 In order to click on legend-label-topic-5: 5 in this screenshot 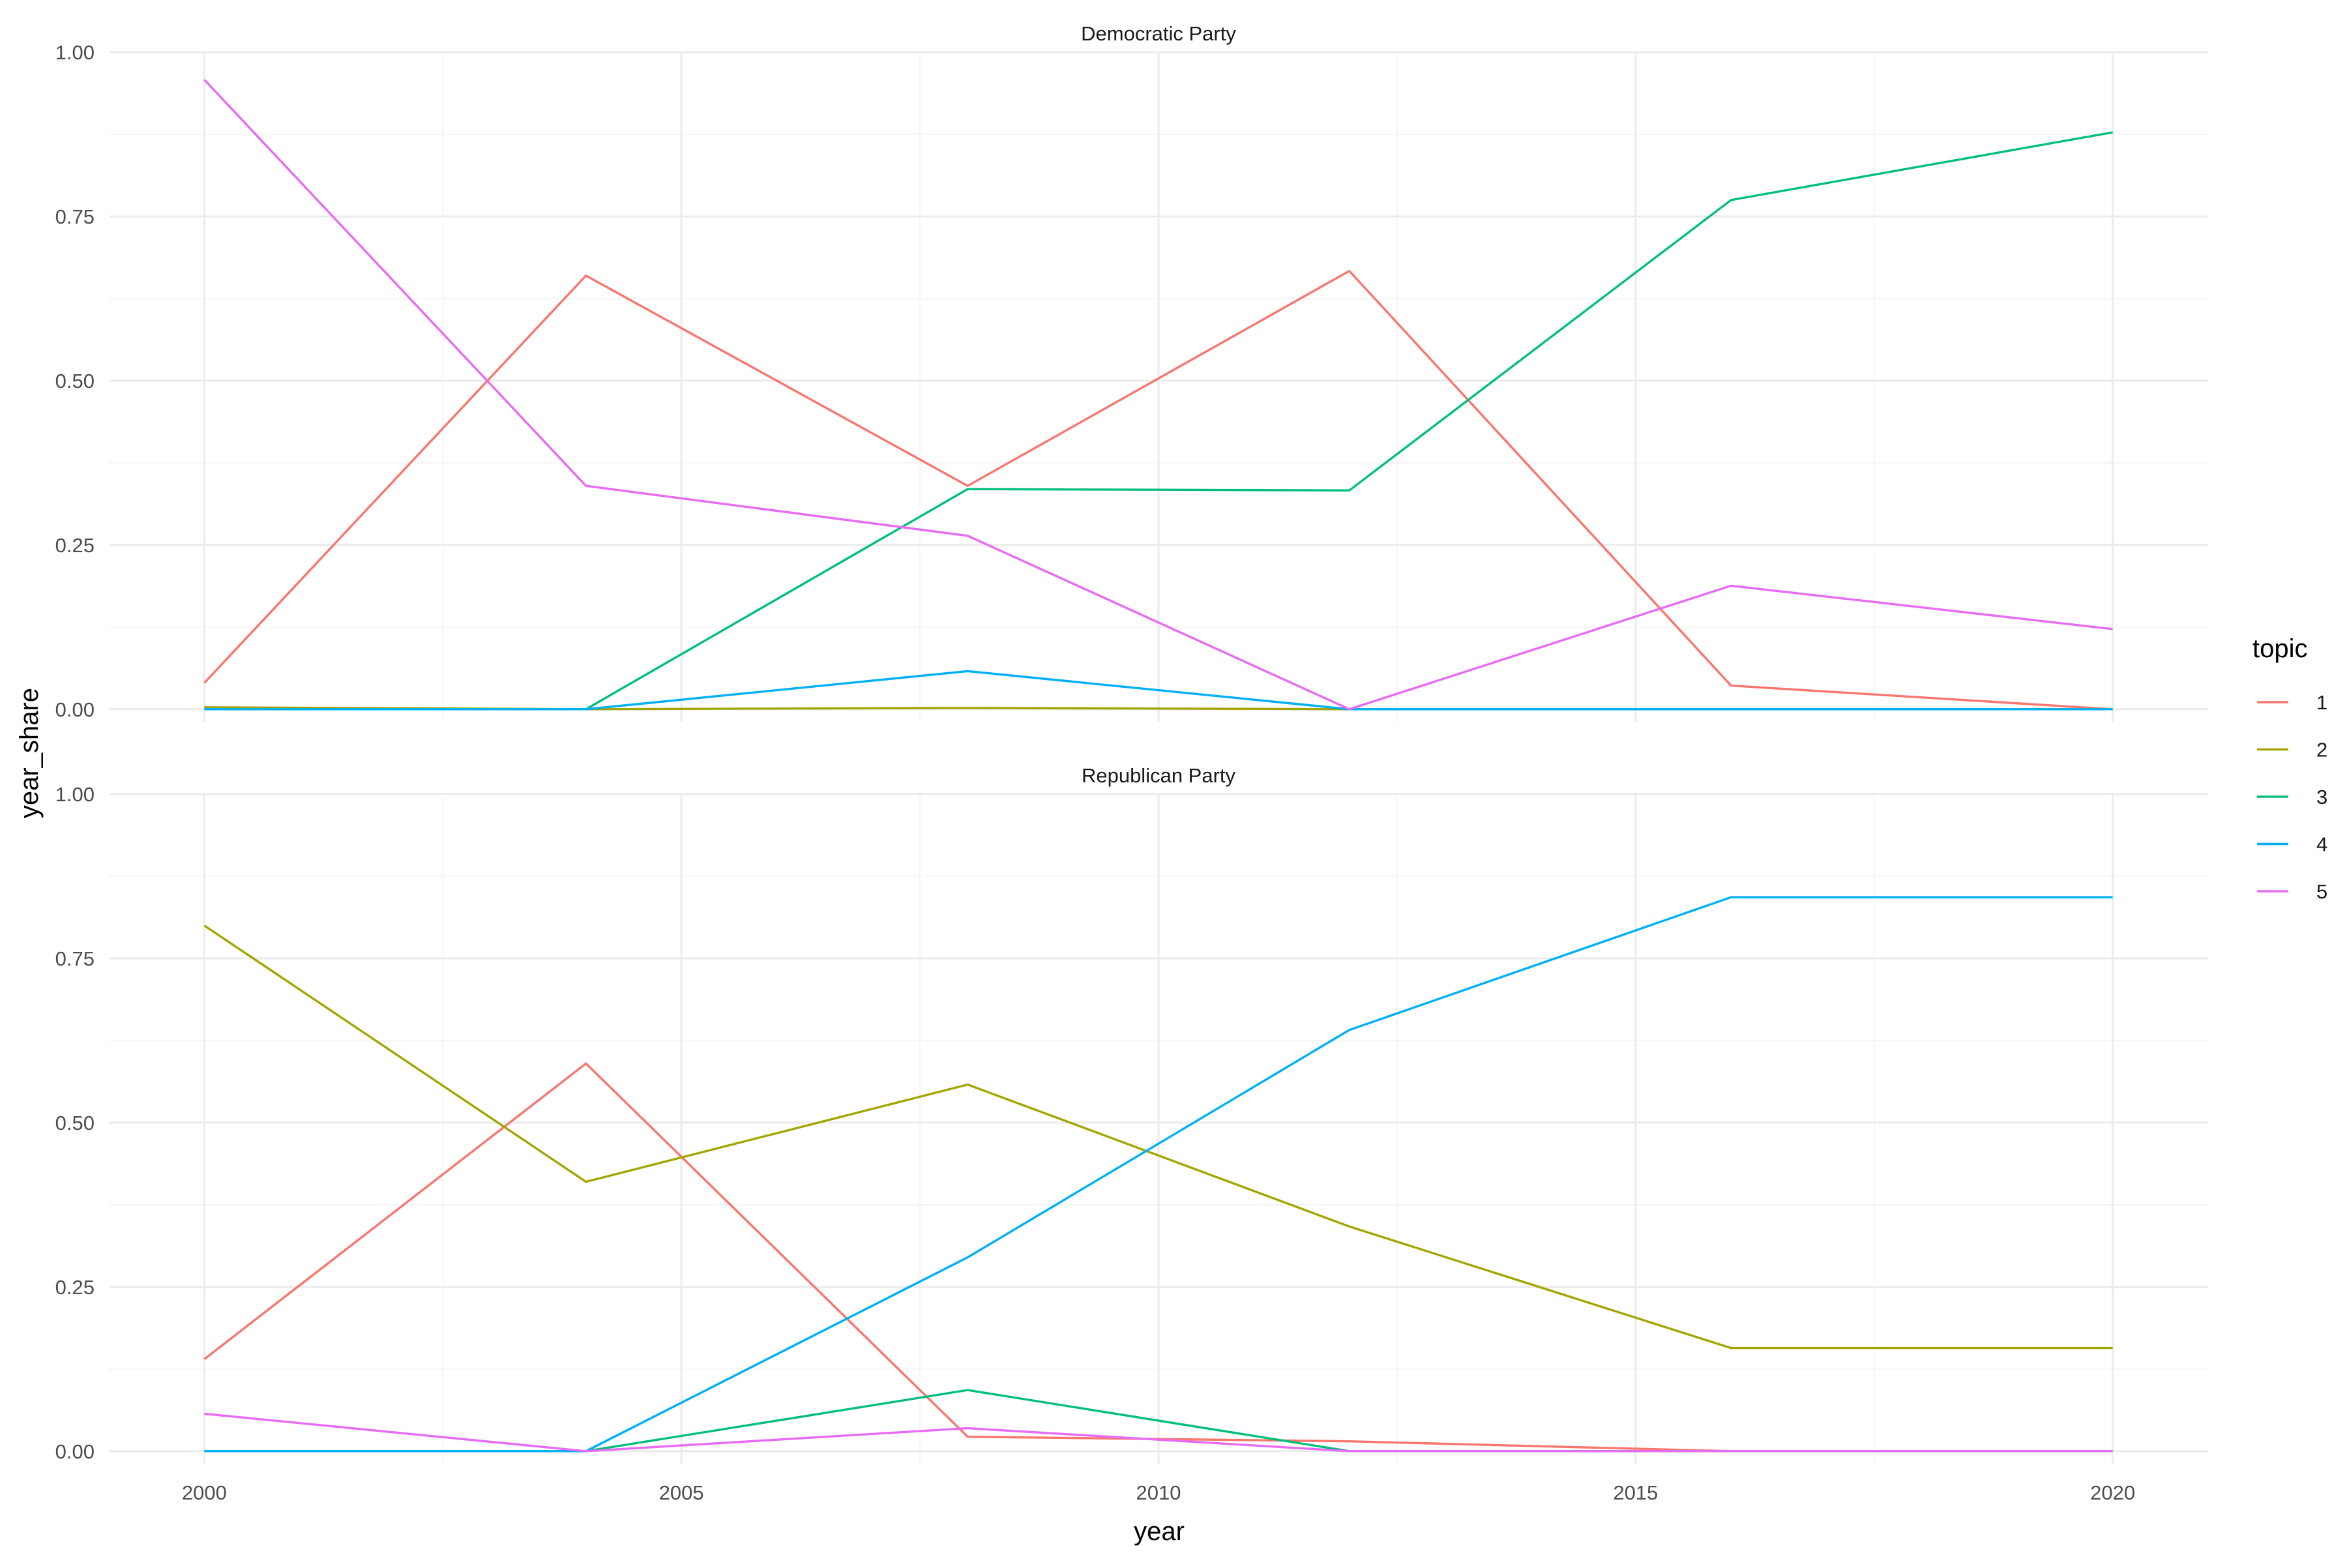, I will do `click(2321, 892)`.